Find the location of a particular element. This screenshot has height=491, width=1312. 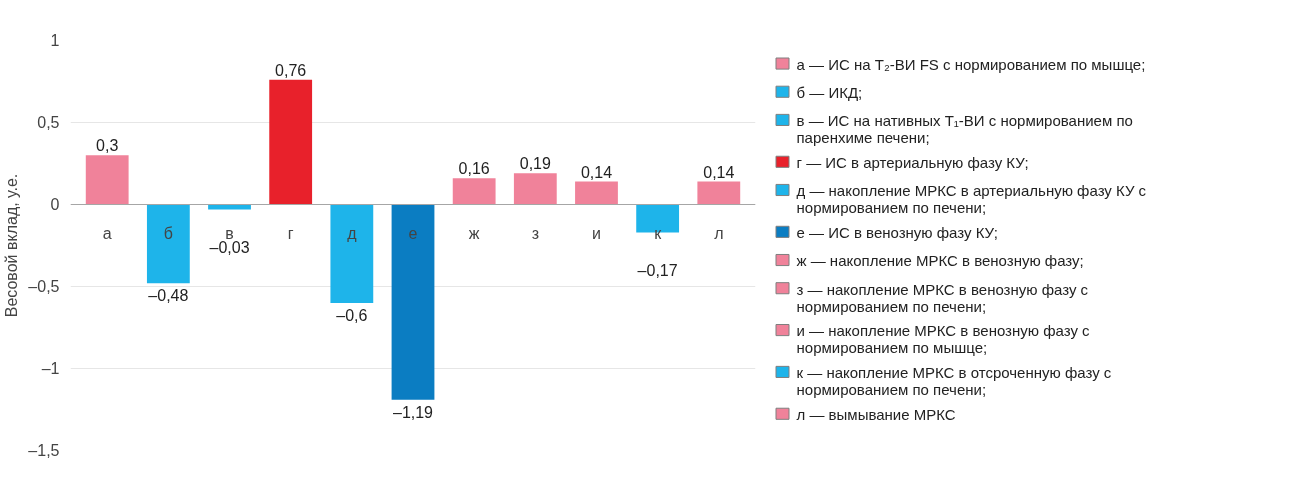

x-tick-label: в is located at coordinates (229, 233).